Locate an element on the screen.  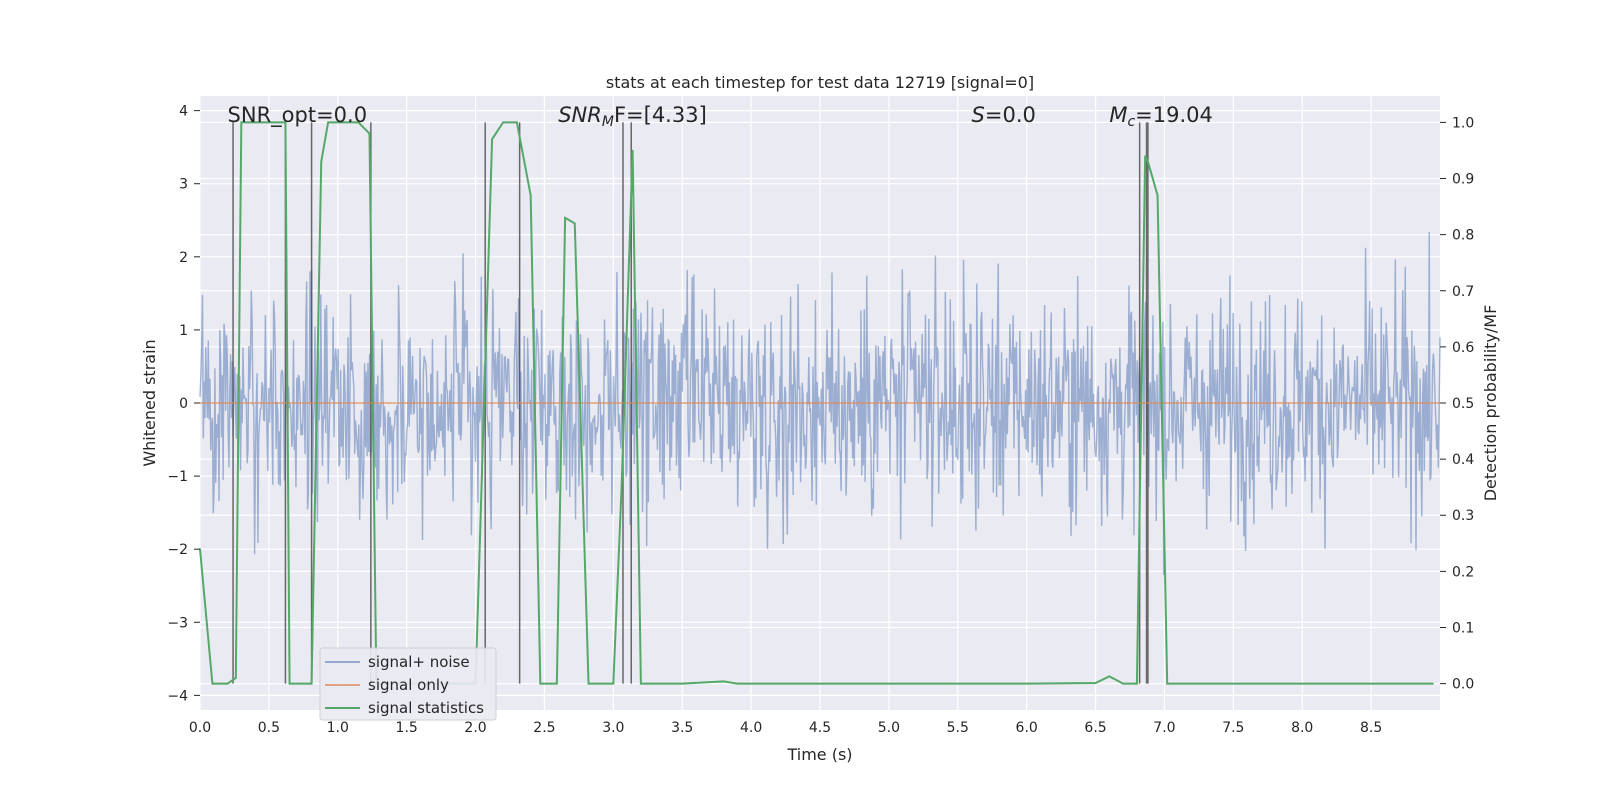
x-tick-label: 3.0 is located at coordinates (613, 728).